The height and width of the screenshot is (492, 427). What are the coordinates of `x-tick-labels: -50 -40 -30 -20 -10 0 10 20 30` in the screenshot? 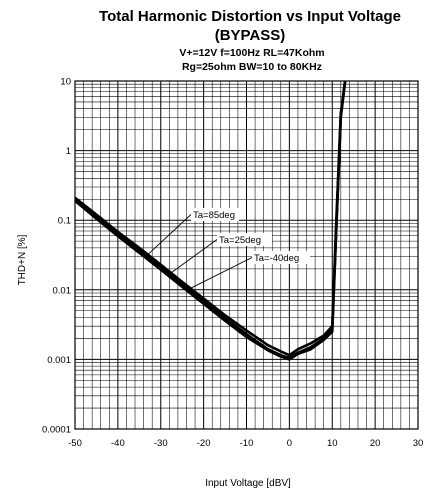 It's located at (245, 443).